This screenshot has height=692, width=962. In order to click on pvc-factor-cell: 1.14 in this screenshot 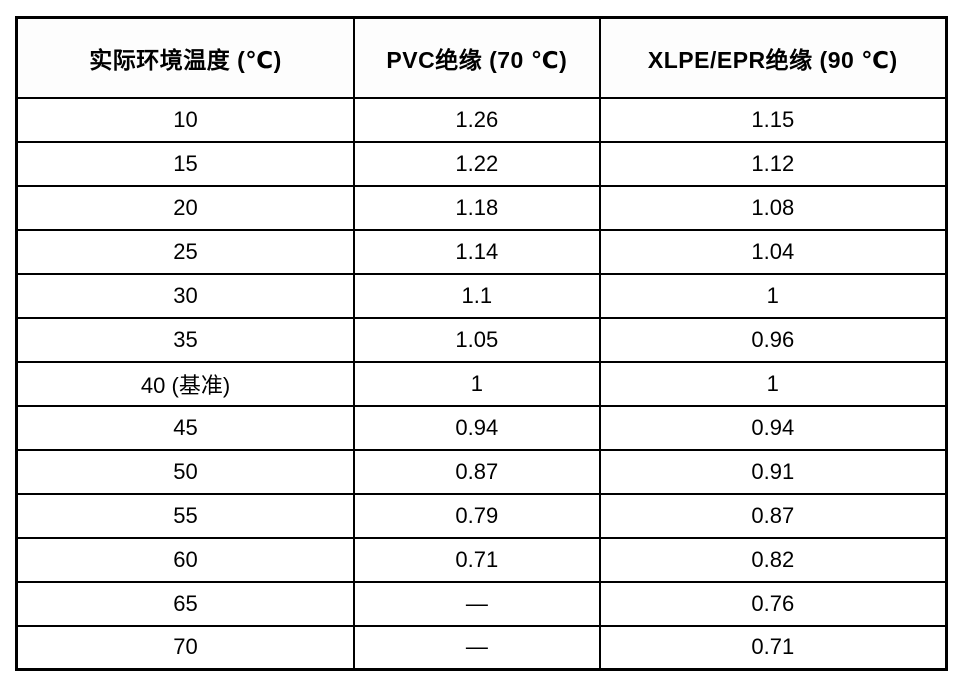, I will do `click(477, 251)`.